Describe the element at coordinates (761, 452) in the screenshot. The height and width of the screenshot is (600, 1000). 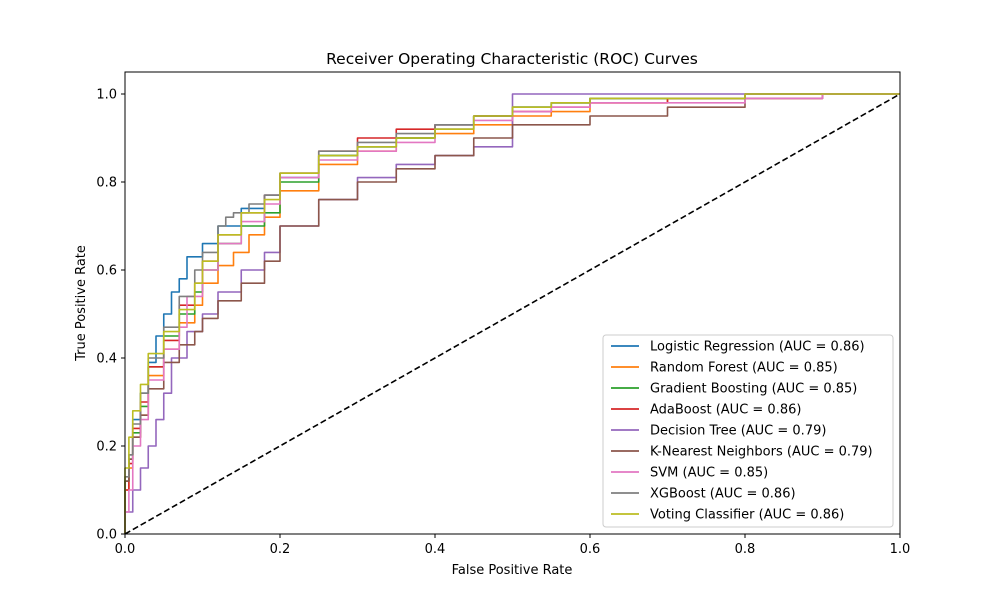
I see `legend-label: K-Nearest Neighbors (AUC = 0.79)` at that location.